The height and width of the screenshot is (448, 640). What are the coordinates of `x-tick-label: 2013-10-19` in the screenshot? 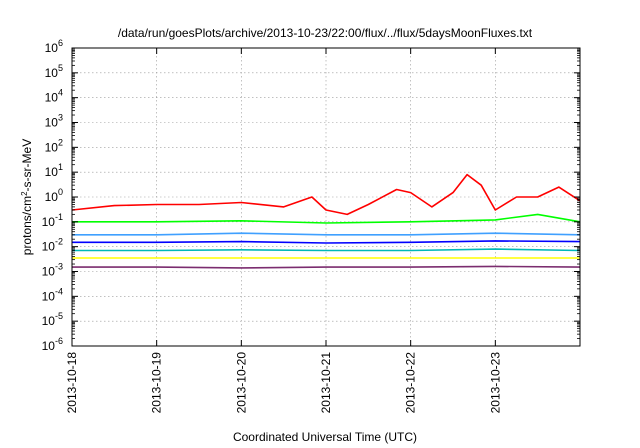 It's located at (157, 383).